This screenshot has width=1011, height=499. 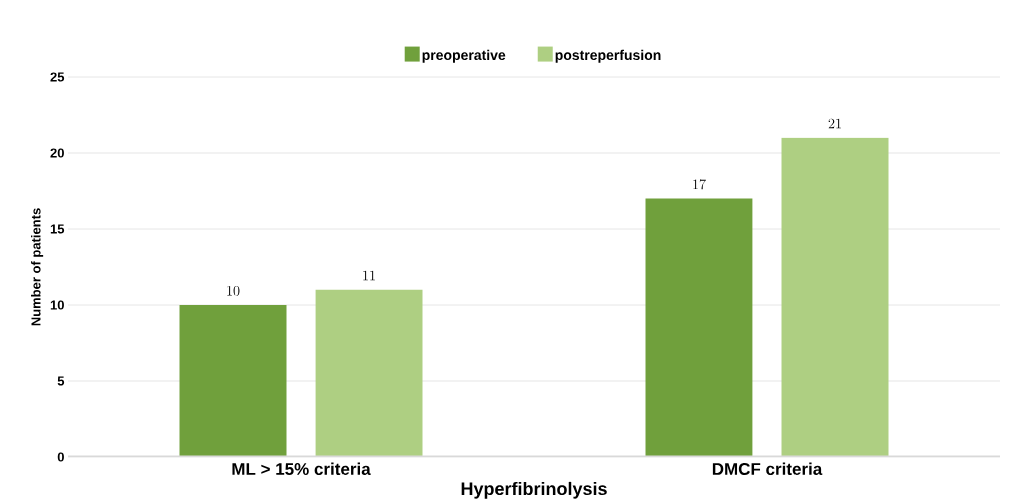 I want to click on data-label: 21, so click(x=834, y=123).